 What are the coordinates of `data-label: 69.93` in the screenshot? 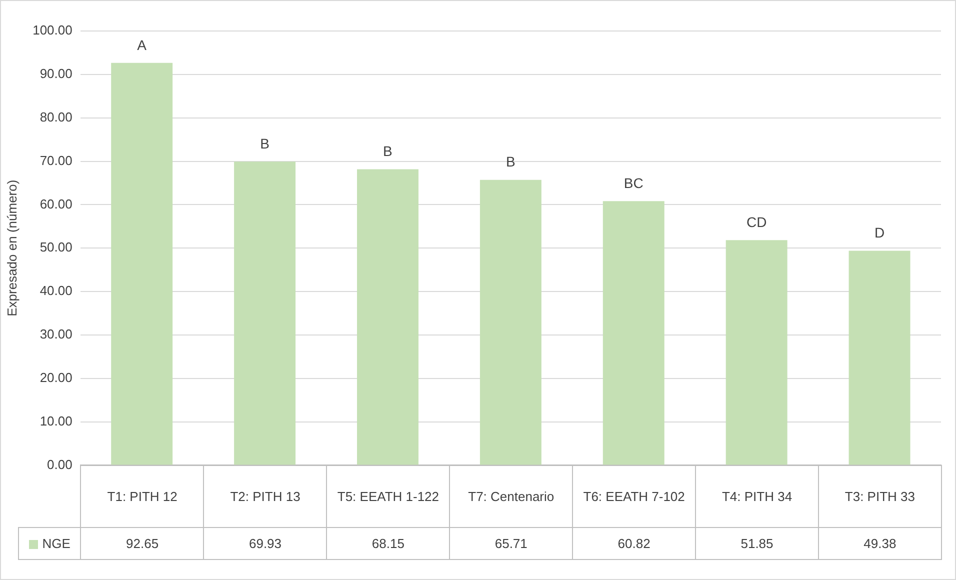 It's located at (265, 544).